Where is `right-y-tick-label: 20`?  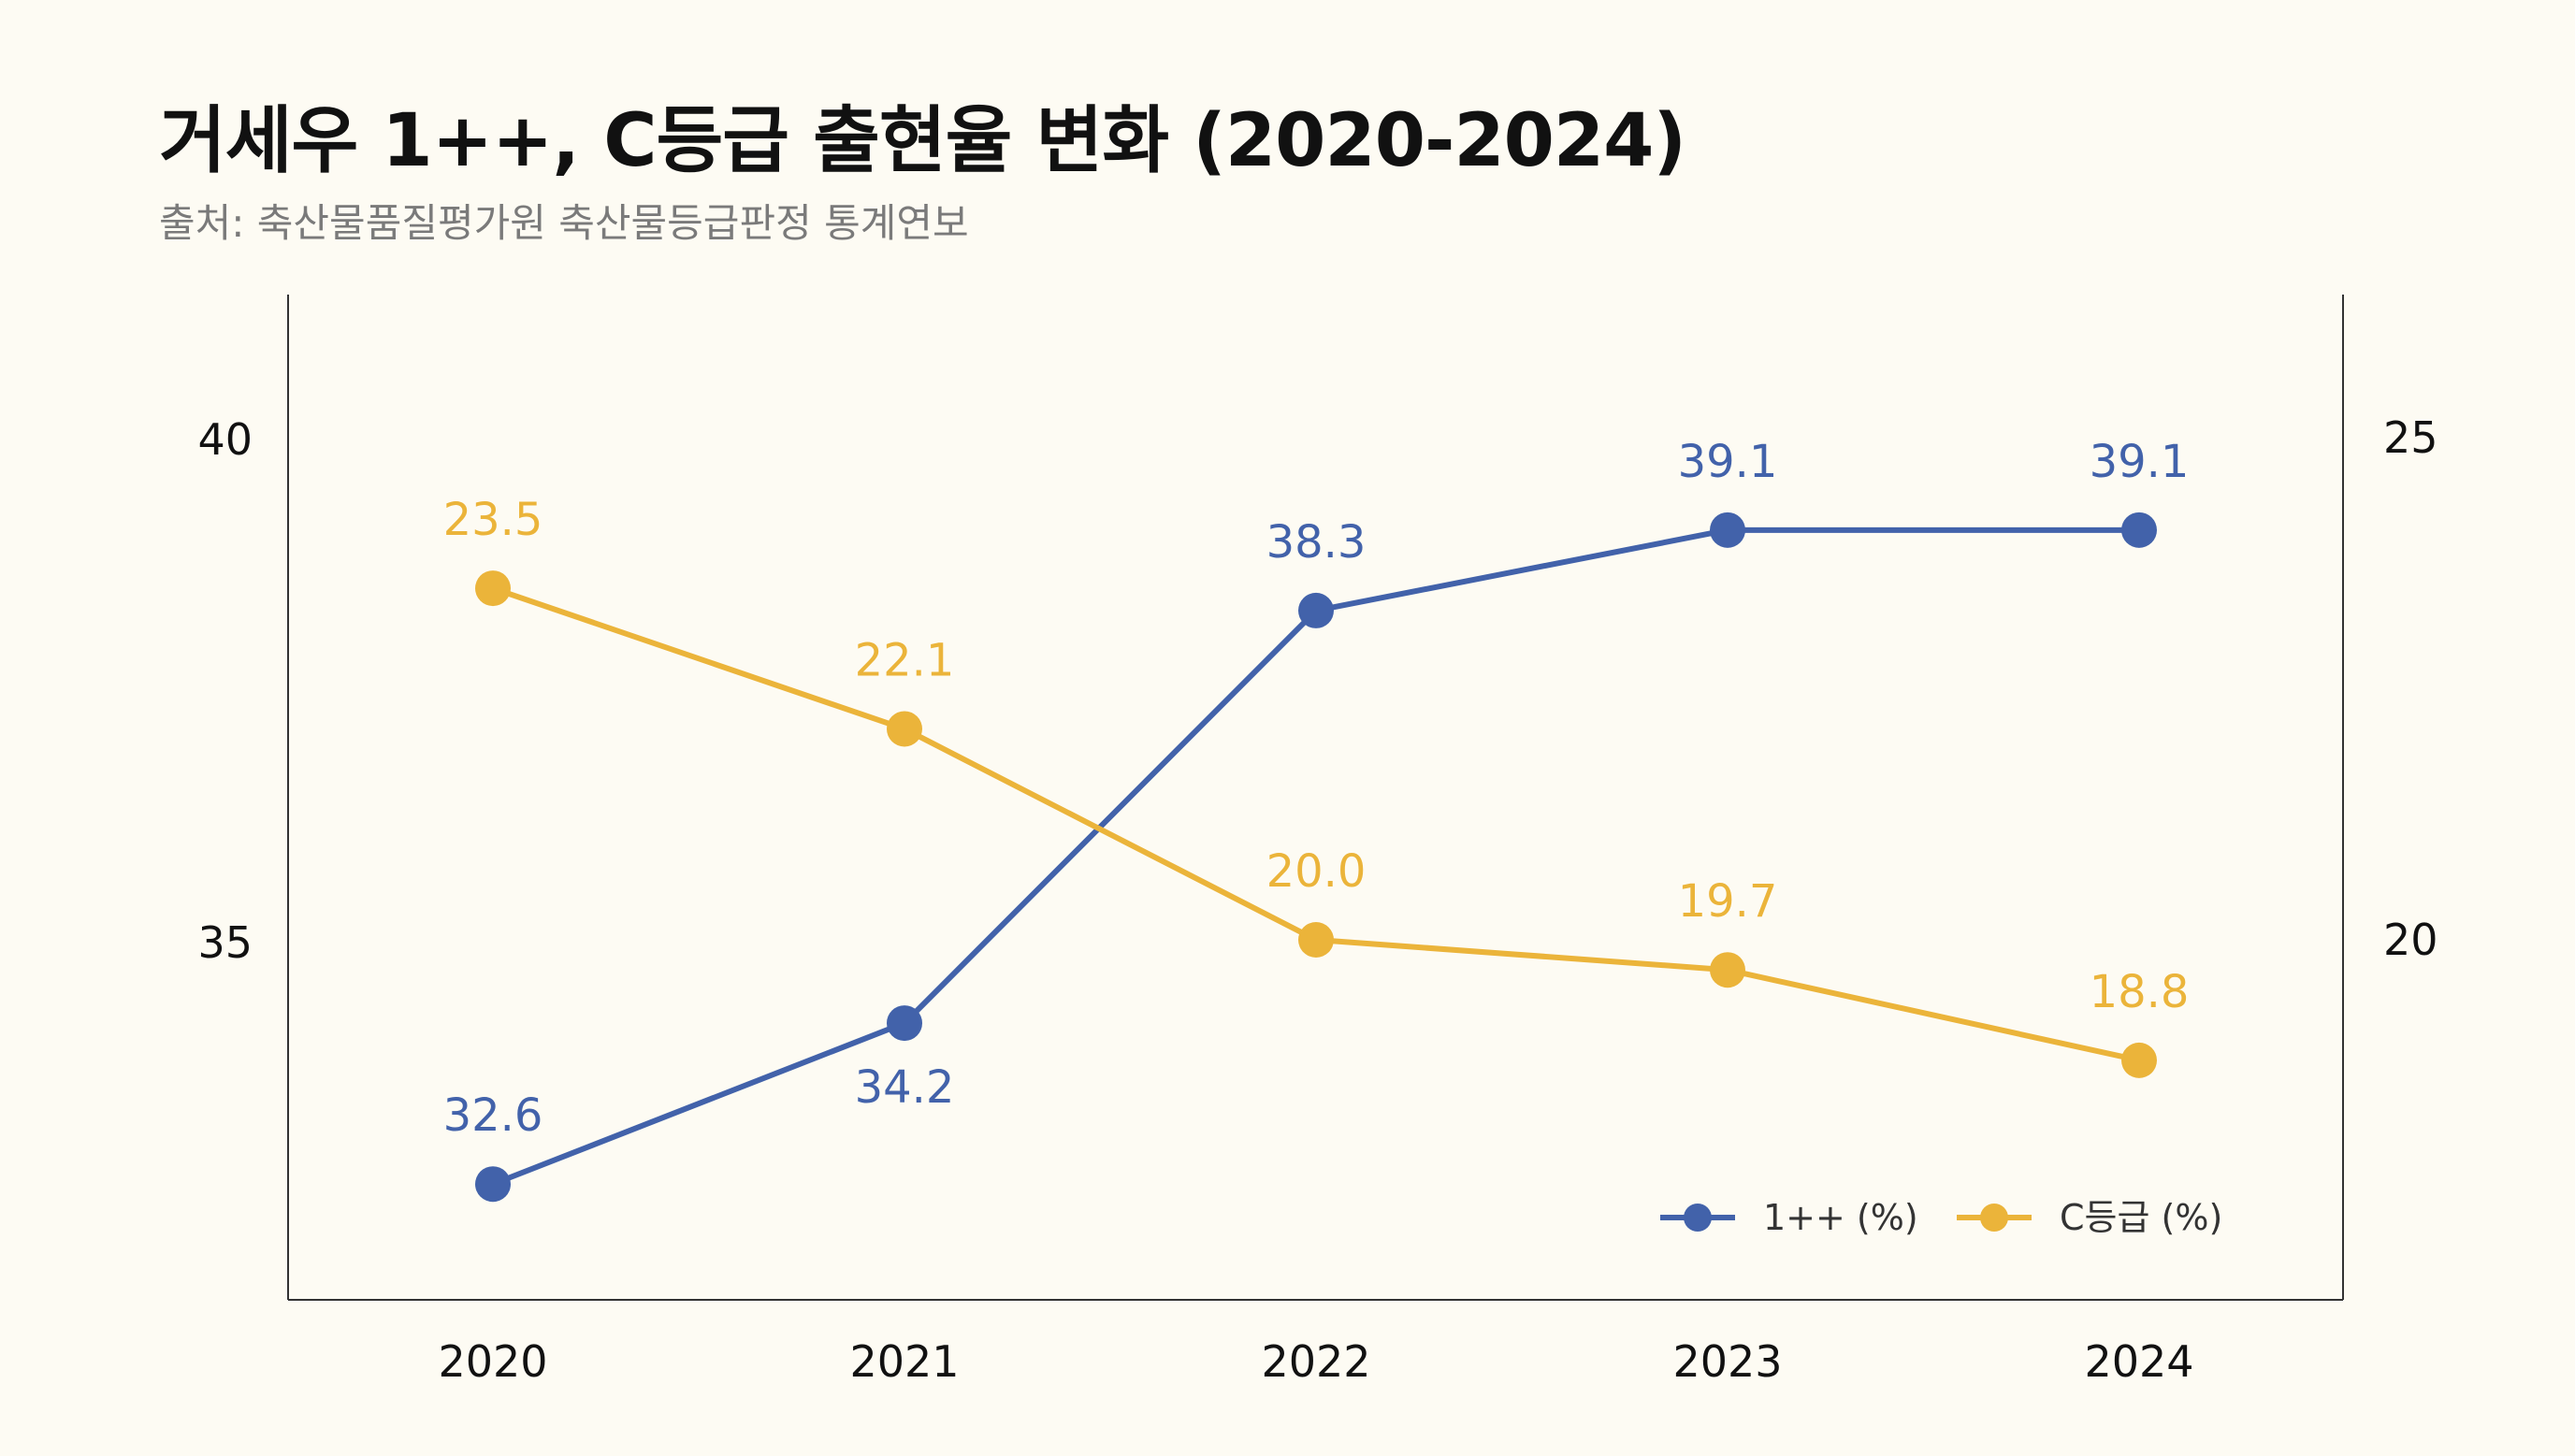 right-y-tick-label: 20 is located at coordinates (2410, 940).